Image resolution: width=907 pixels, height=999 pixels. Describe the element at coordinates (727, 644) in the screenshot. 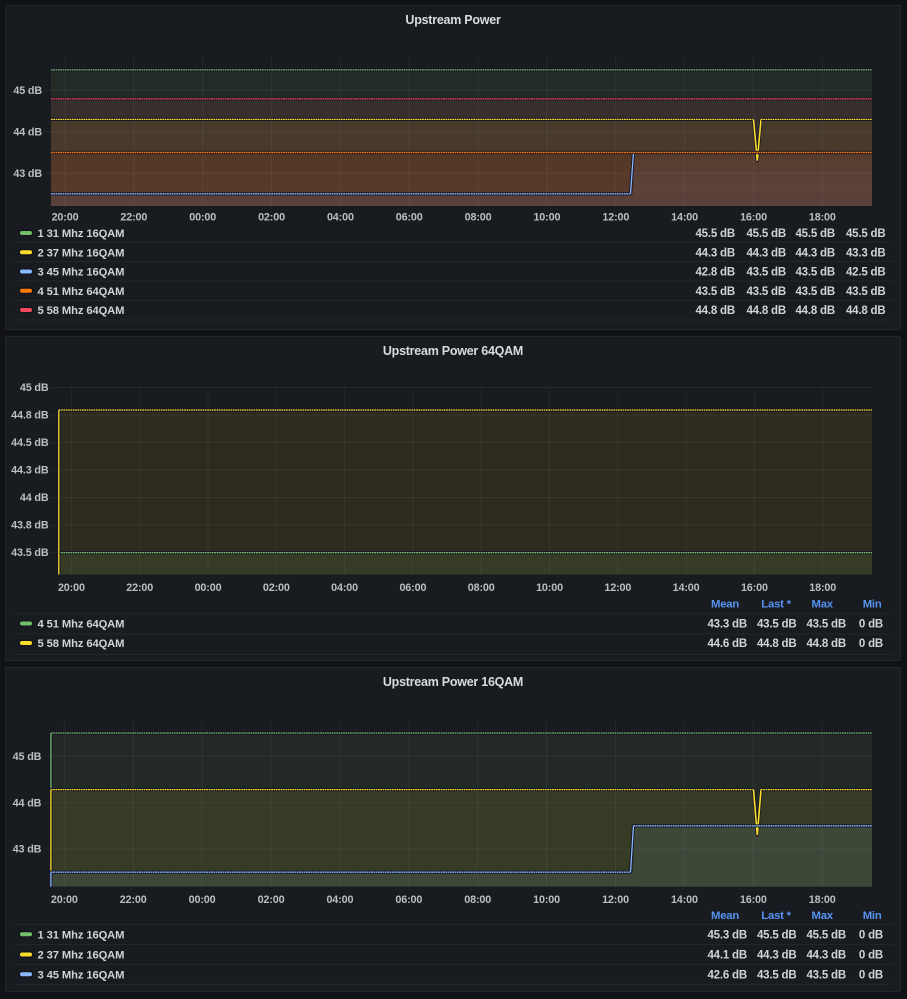

I see `svg-text: 44.6 dB` at that location.